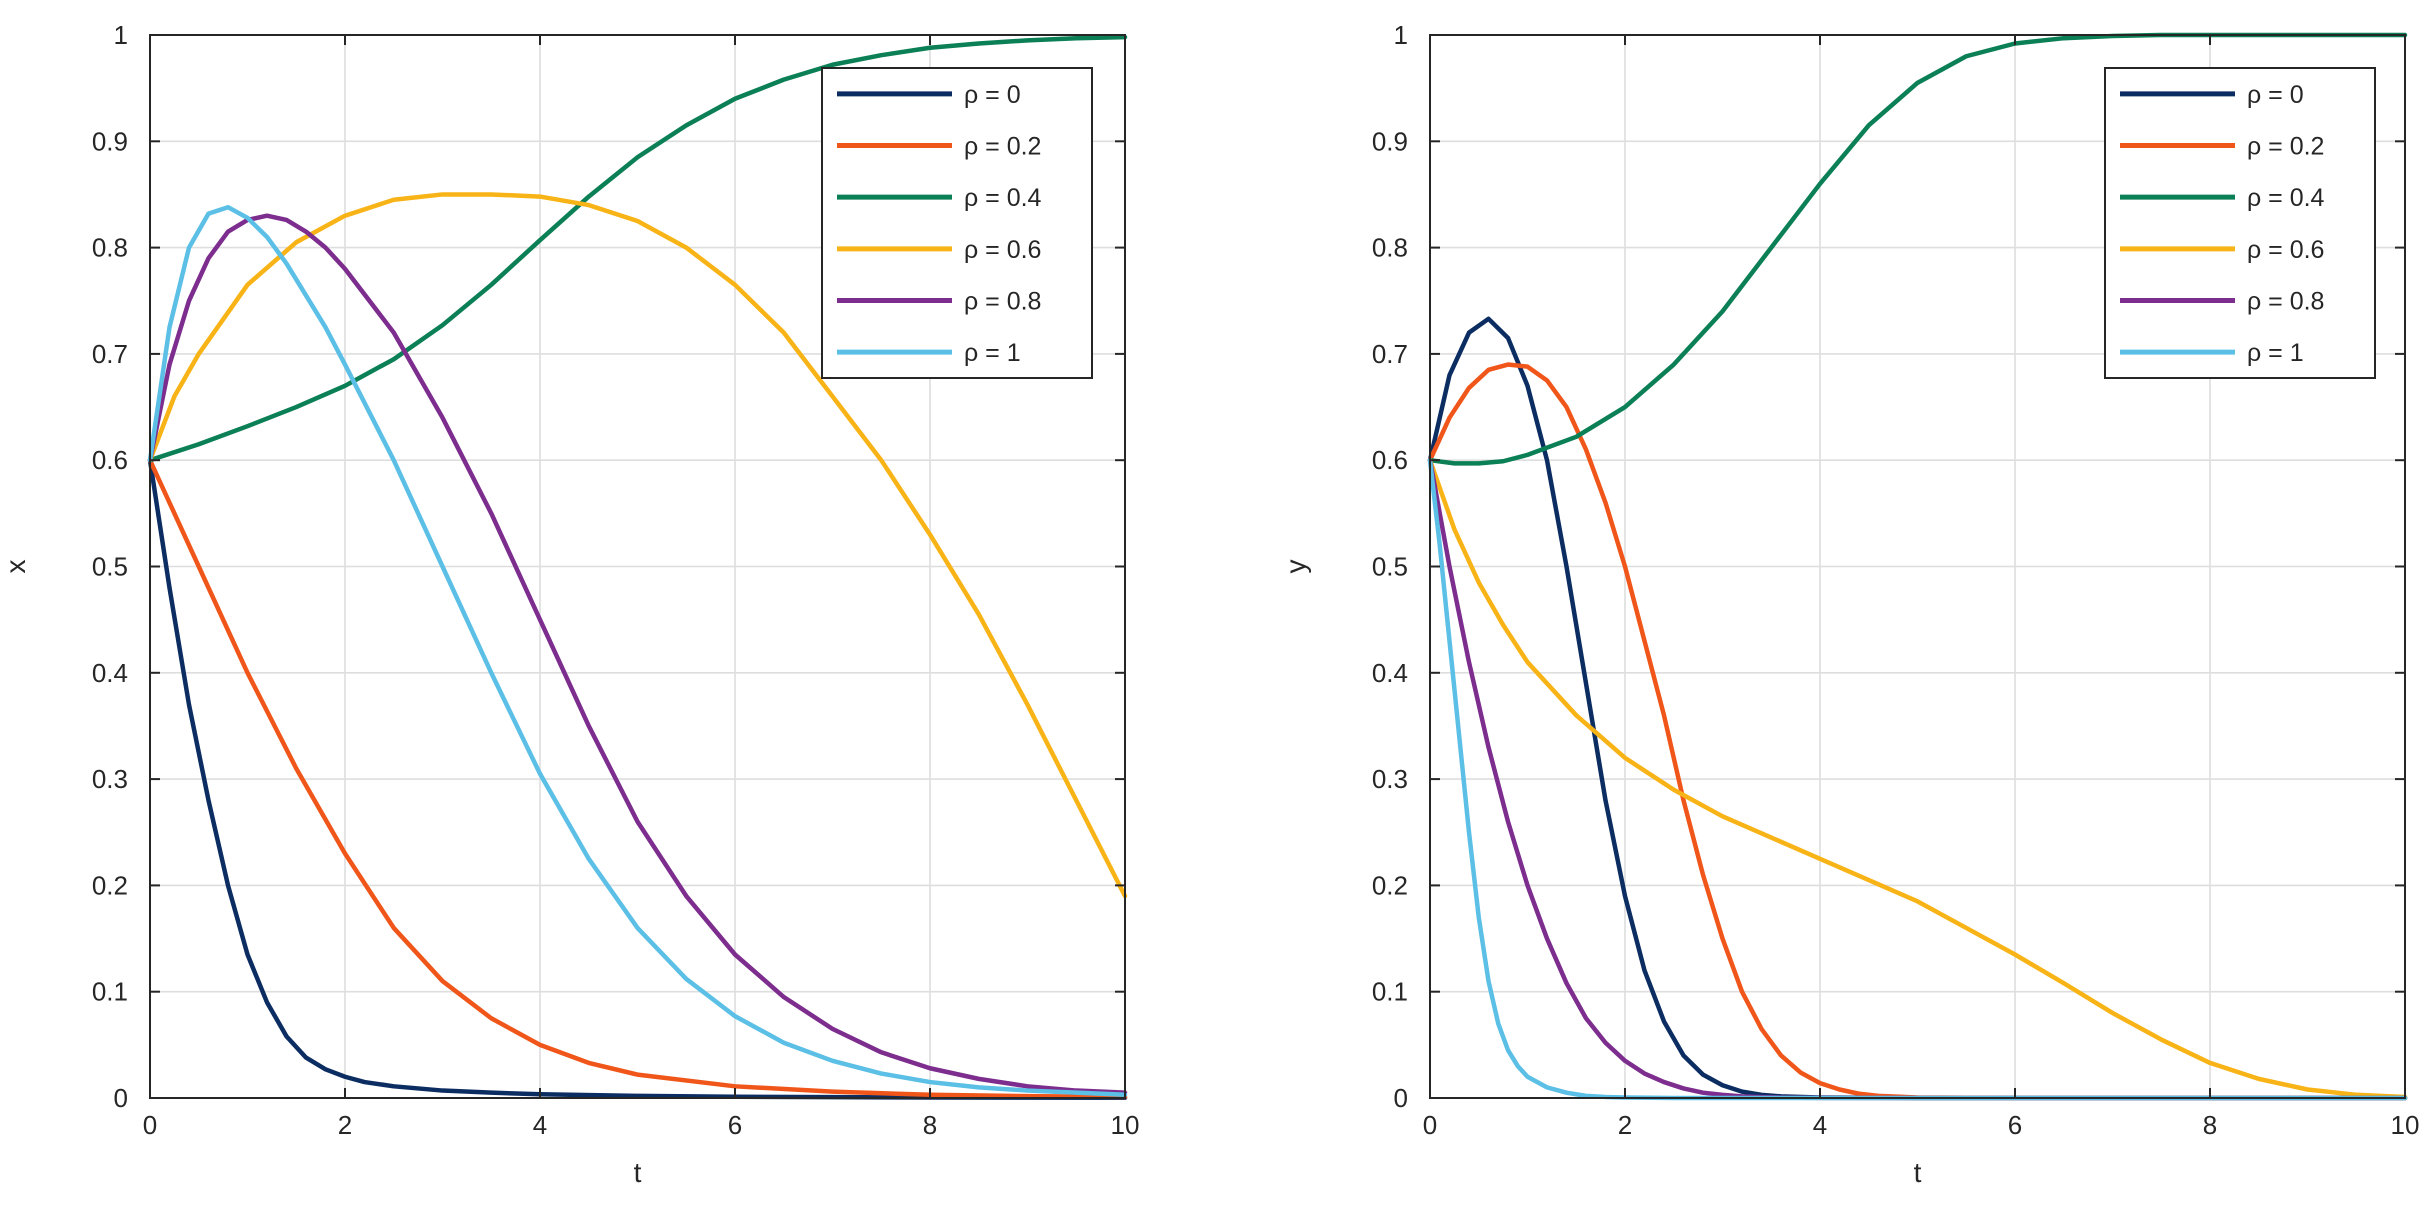 Image resolution: width=2426 pixels, height=1210 pixels. Describe the element at coordinates (1295, 567) in the screenshot. I see `y-axis-label: y` at that location.